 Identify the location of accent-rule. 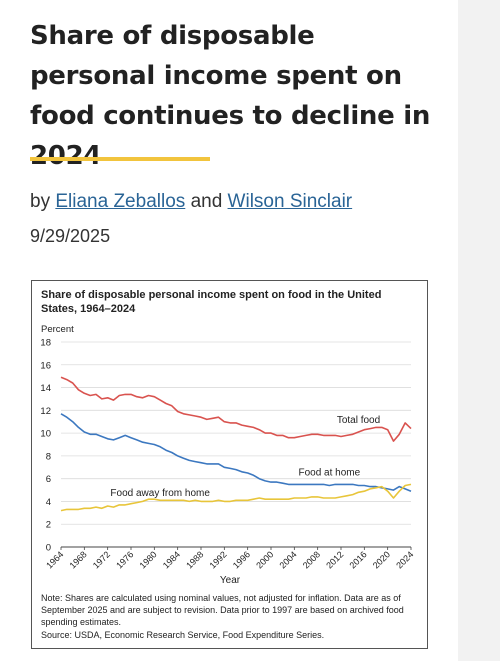
(120, 159).